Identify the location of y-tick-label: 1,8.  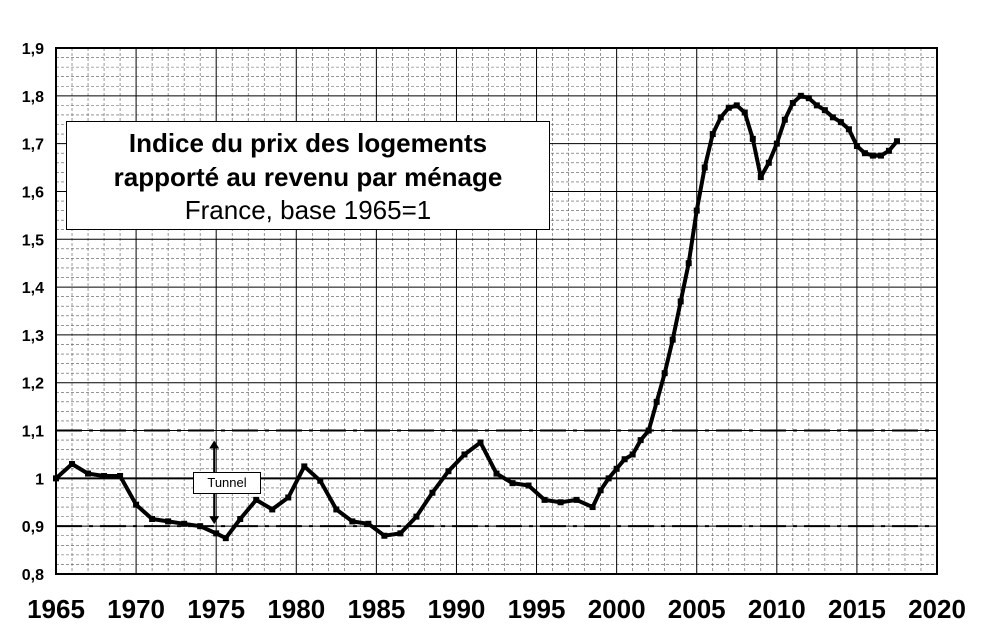
(33, 97).